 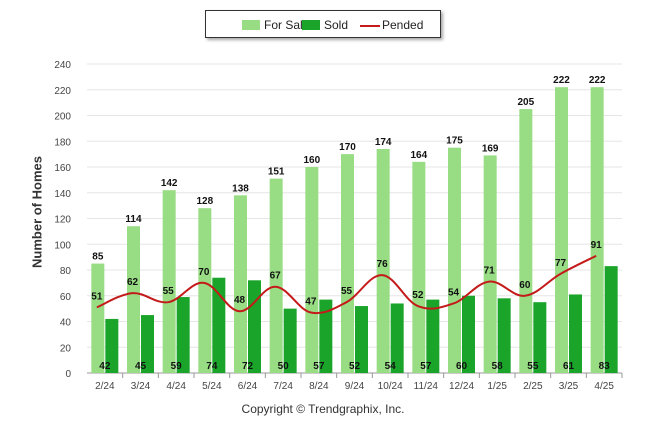 What do you see at coordinates (62, 168) in the screenshot?
I see `y-tick-label: 160` at bounding box center [62, 168].